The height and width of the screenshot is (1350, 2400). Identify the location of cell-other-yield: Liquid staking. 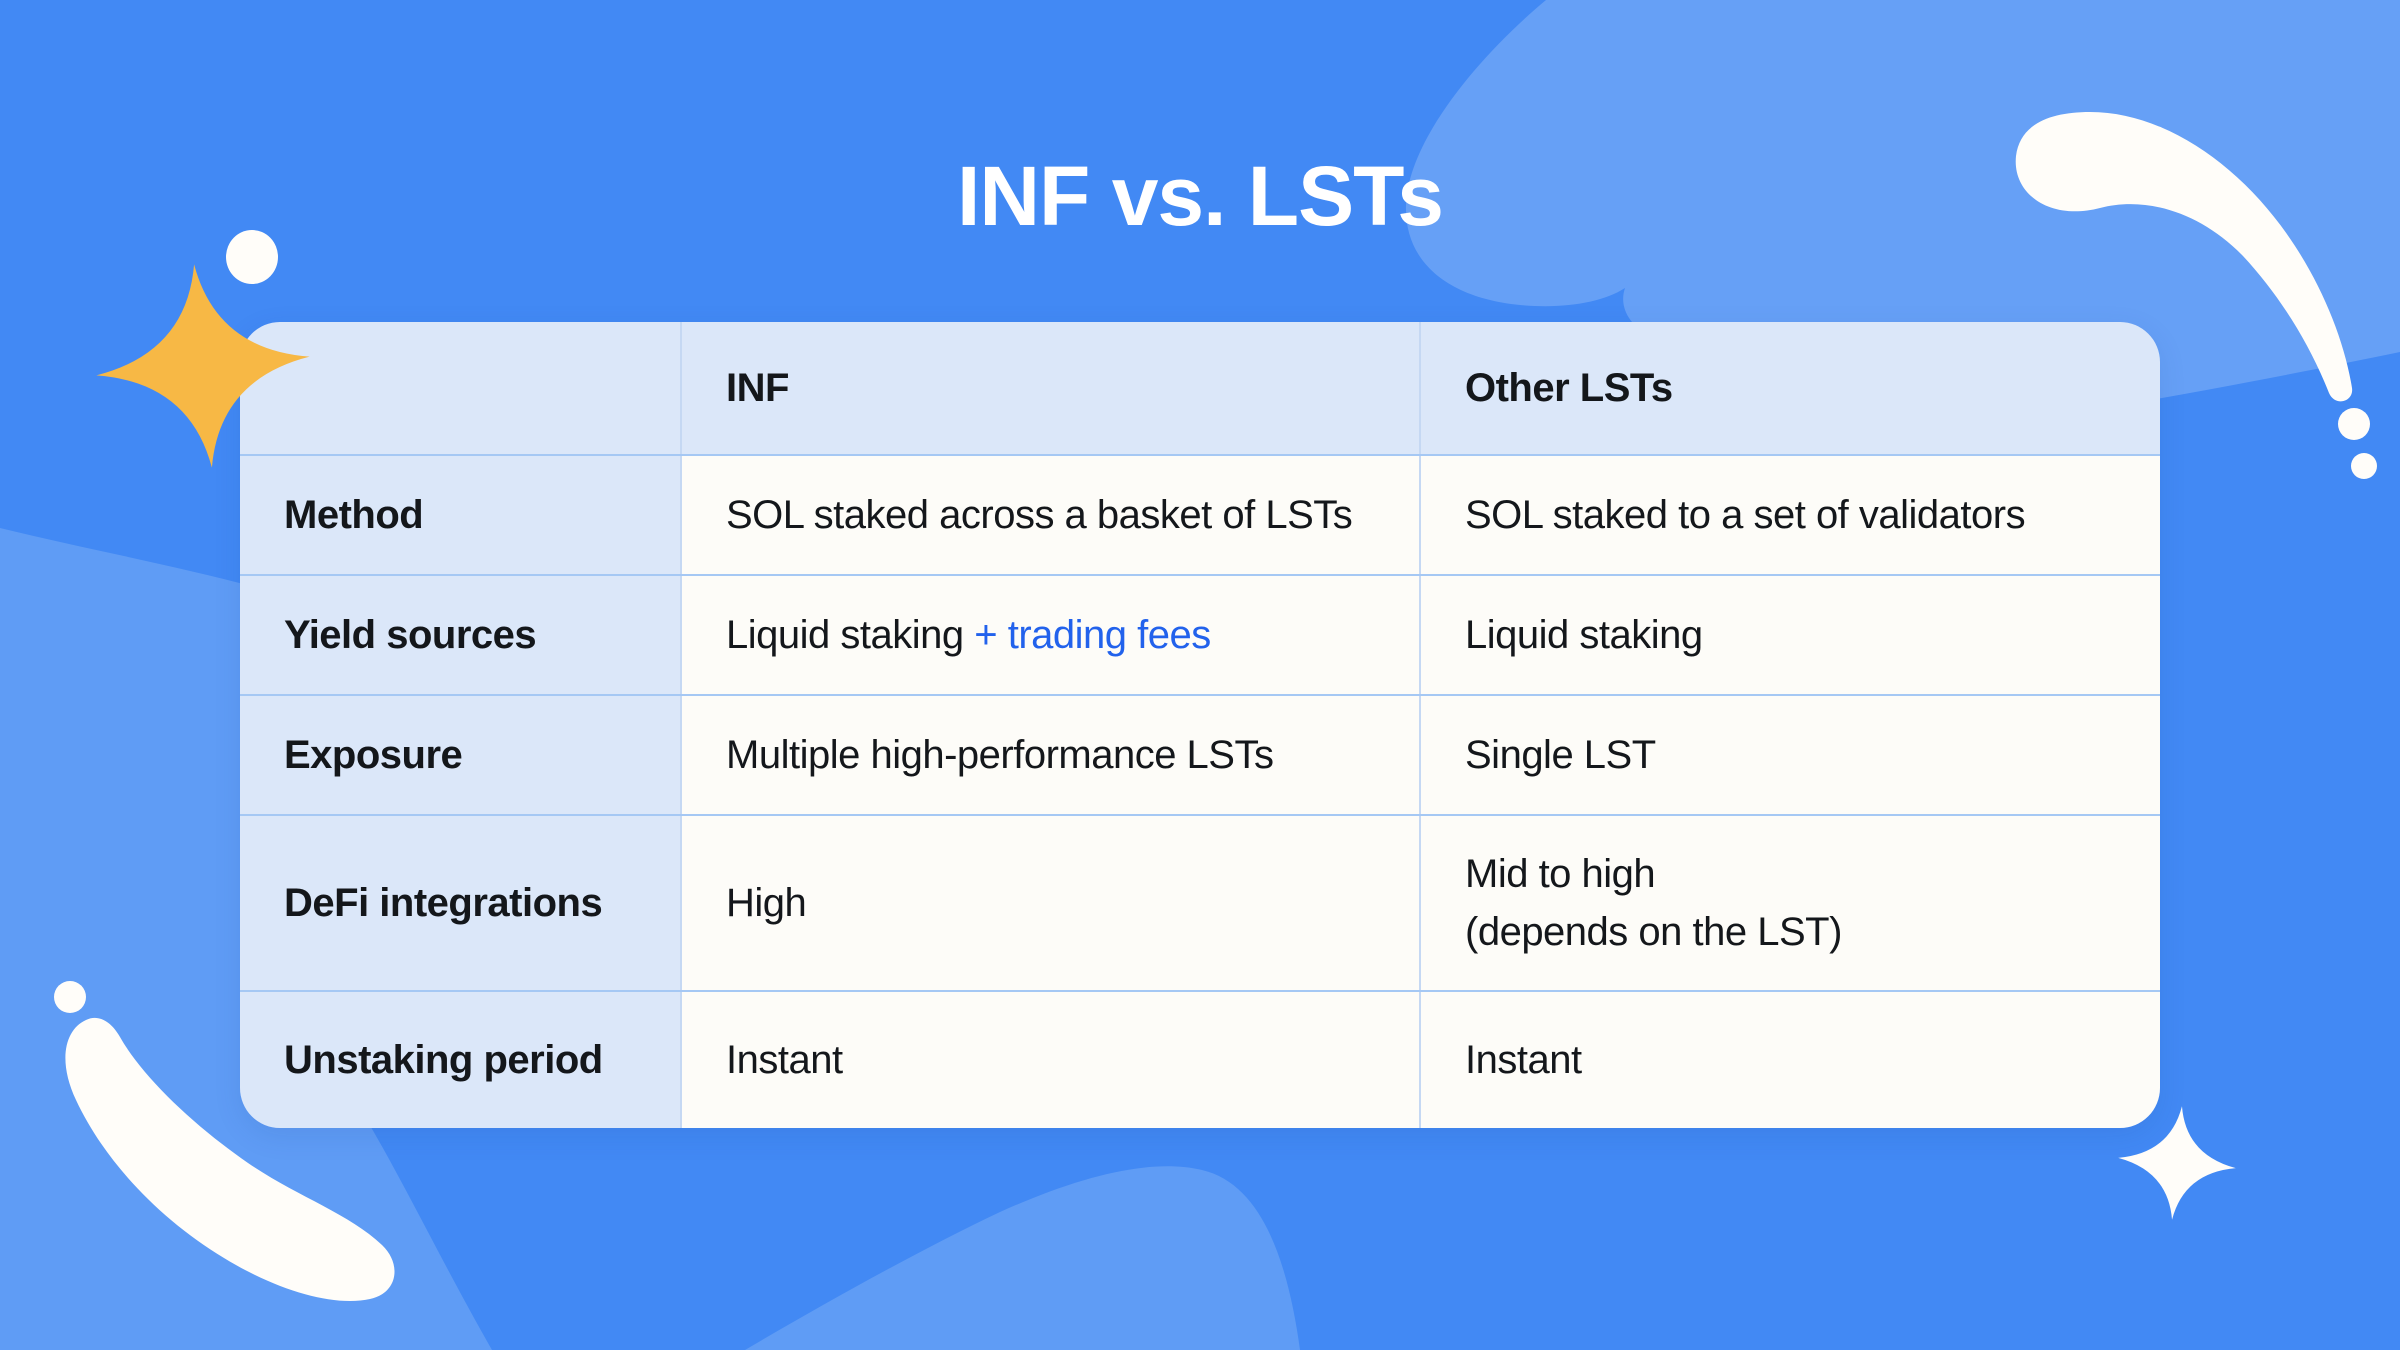
(1789, 635).